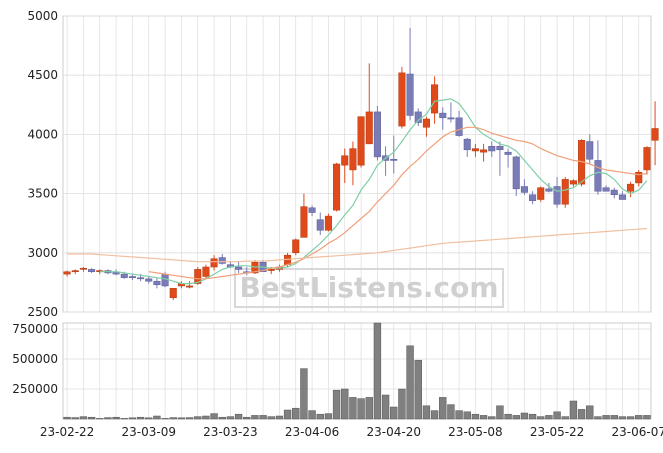  Describe the element at coordinates (35, 359) in the screenshot. I see `volume-y-tick-label: 500000` at that location.